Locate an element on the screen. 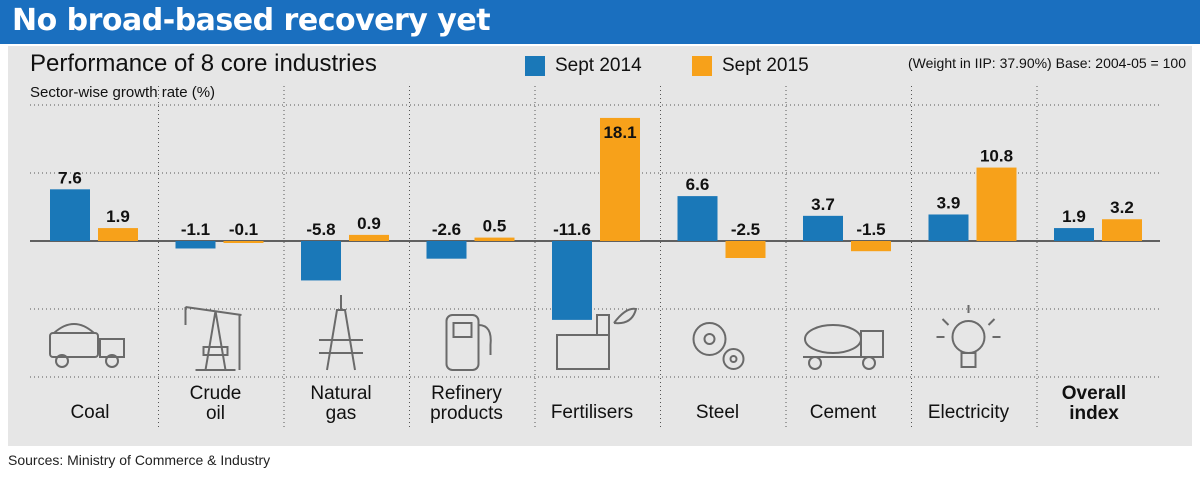 This screenshot has width=1200, height=479. page-title: No broad-based recovery yet is located at coordinates (251, 20).